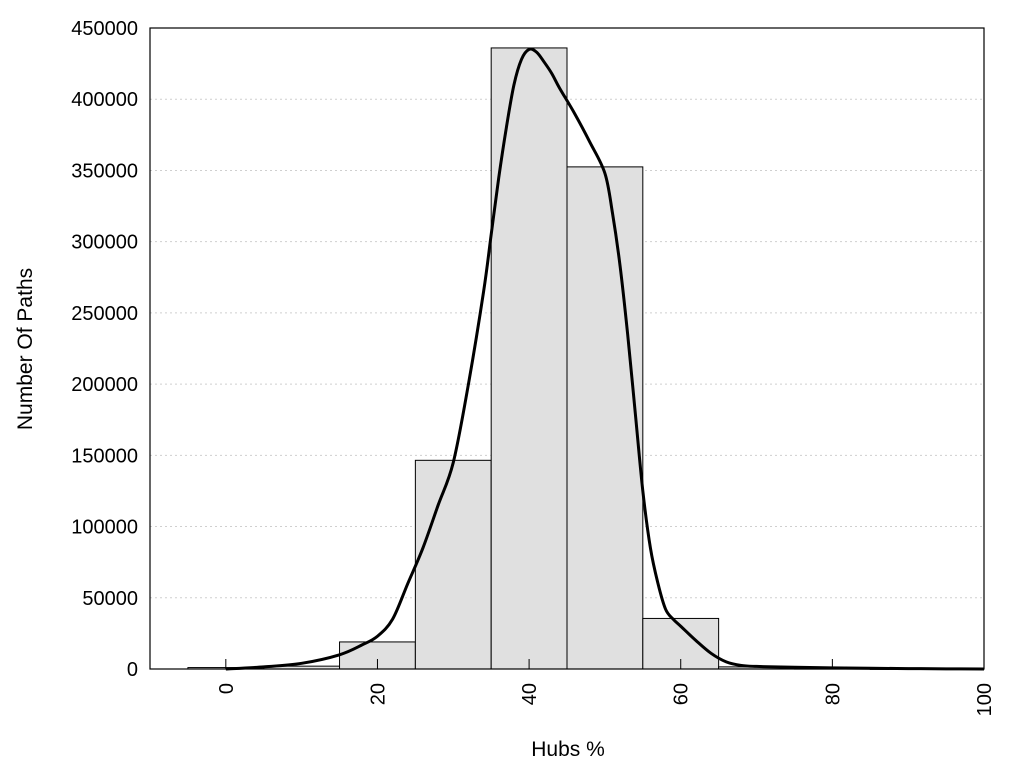 The height and width of the screenshot is (768, 1024). Describe the element at coordinates (104, 171) in the screenshot. I see `y-tick-label: 350000` at that location.